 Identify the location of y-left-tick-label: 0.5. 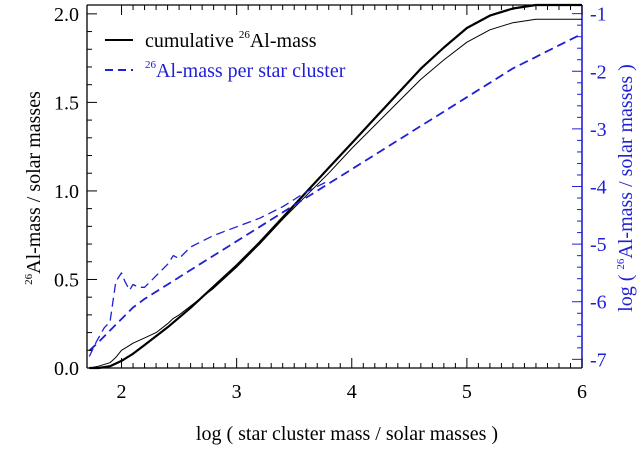
(66, 280).